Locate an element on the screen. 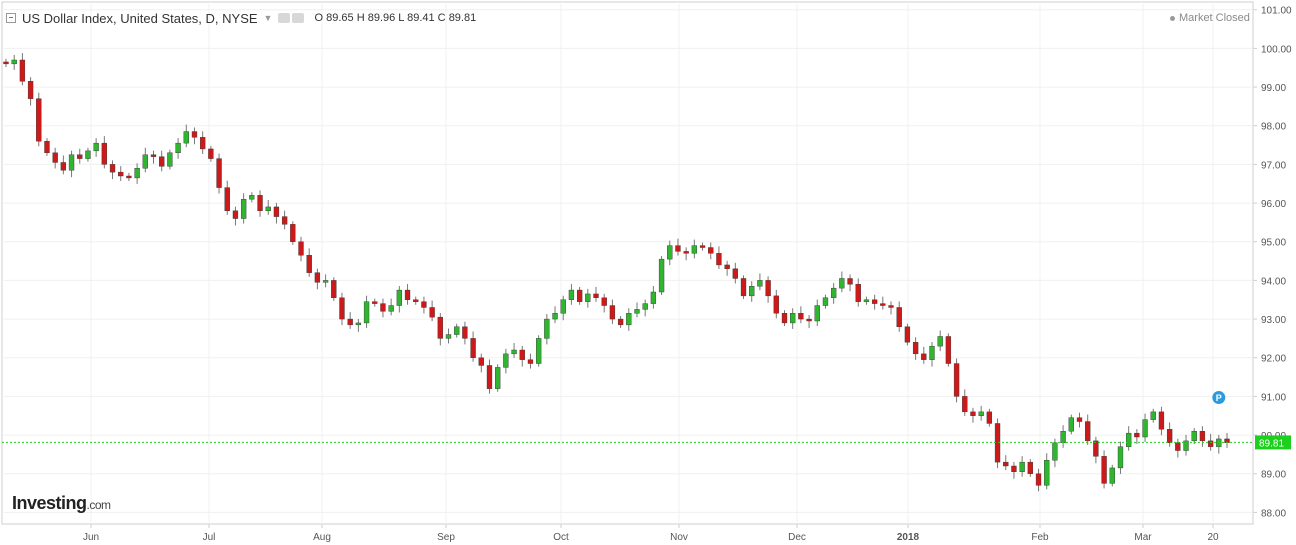 The image size is (1296, 545). x-tick-label: Nov is located at coordinates (679, 537).